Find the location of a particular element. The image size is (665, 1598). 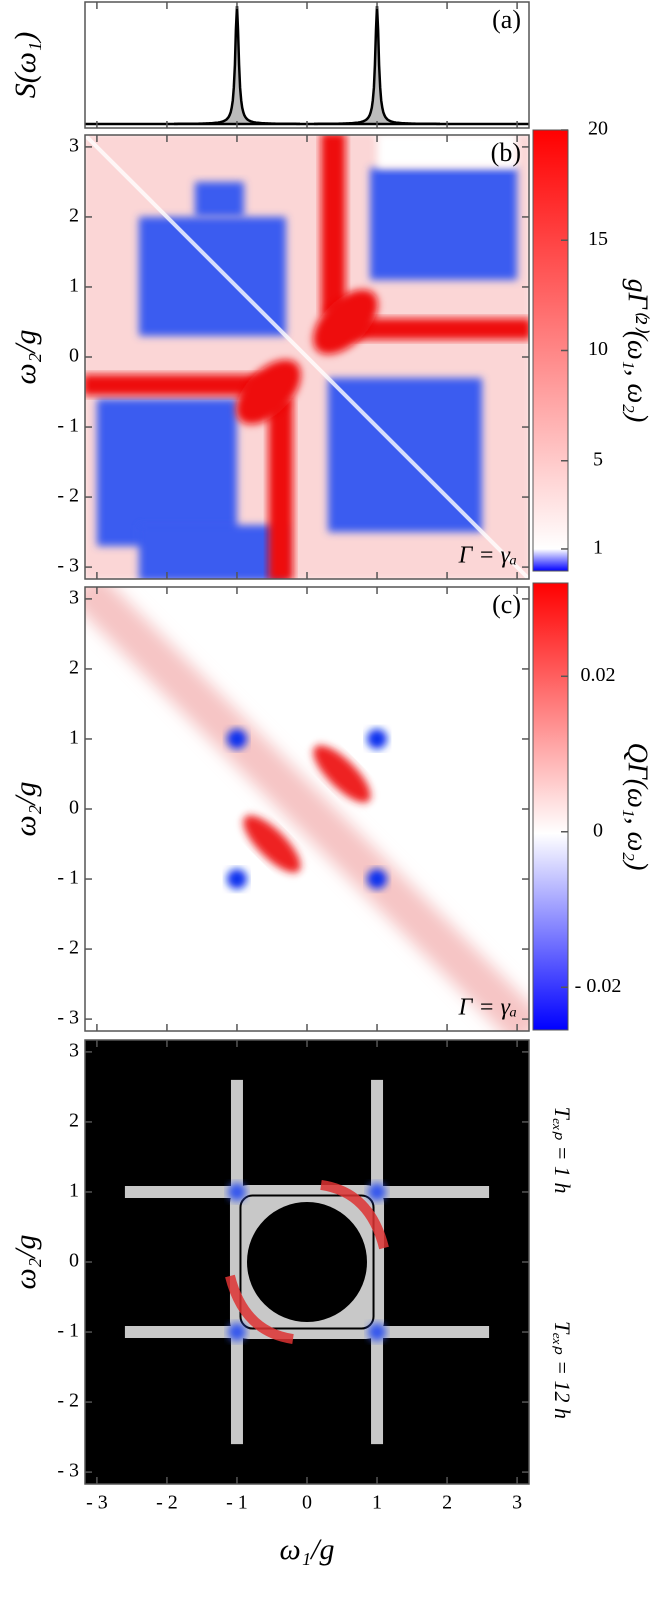

colorbar-label: gΓ⁽²⁾(ω₁, ω₂) is located at coordinates (637, 351).